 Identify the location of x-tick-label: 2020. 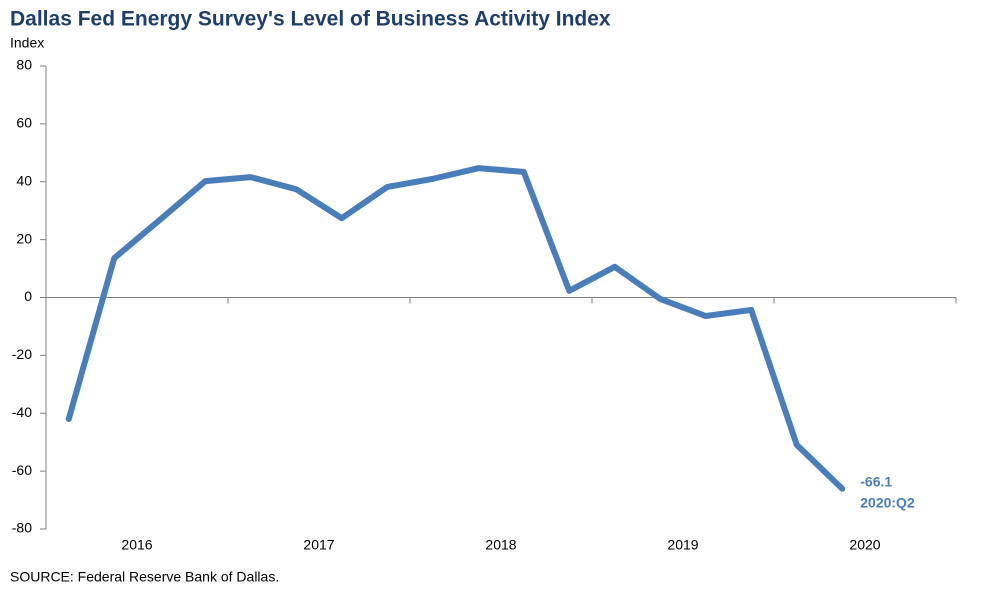
(864, 545).